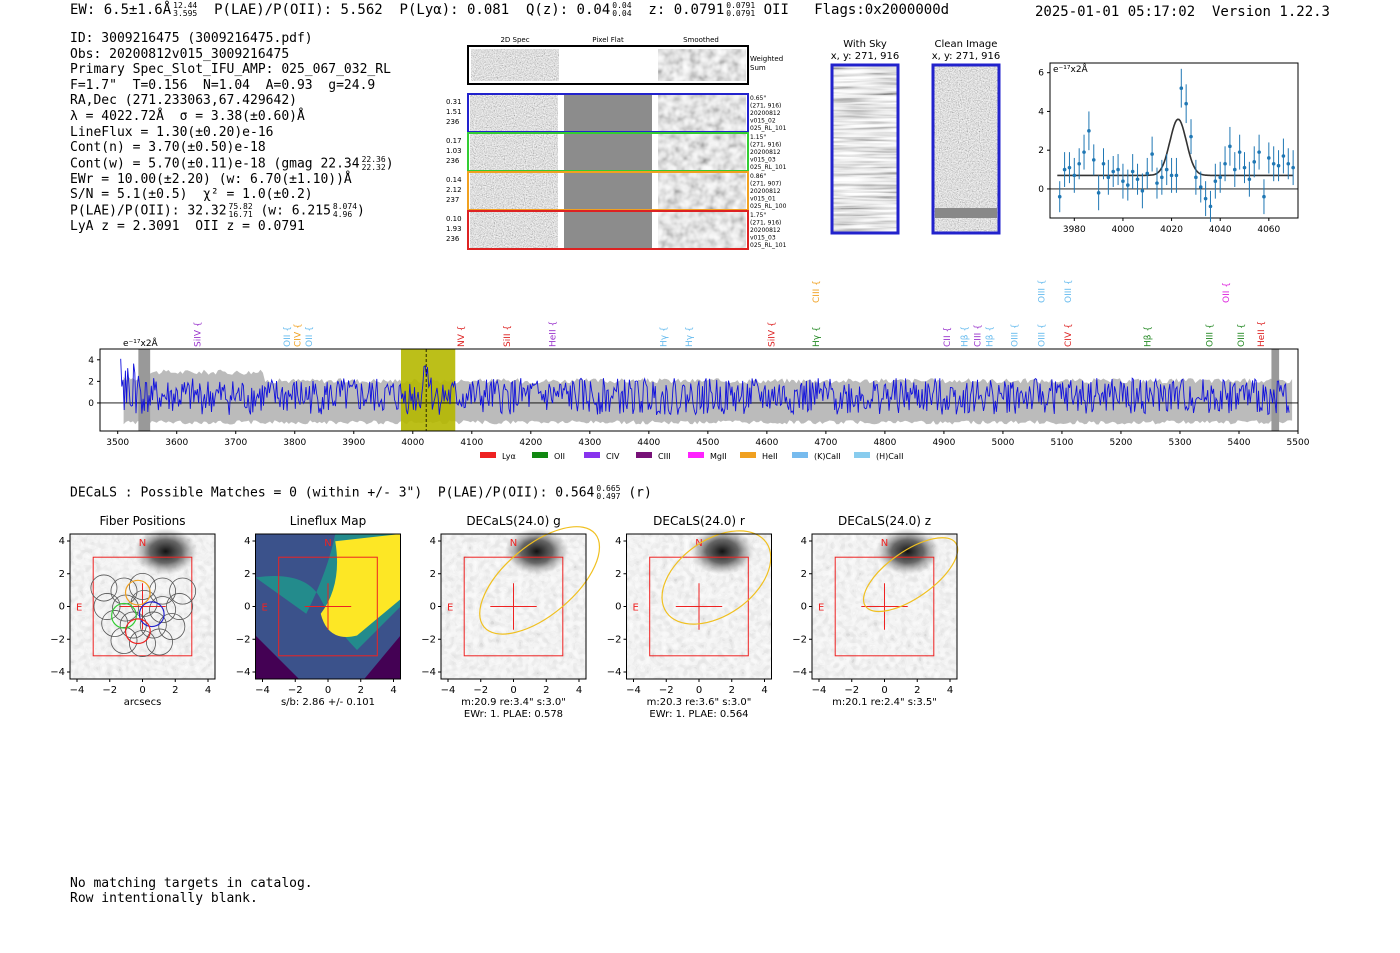 This screenshot has width=1400, height=953. I want to click on line-marker-label: OIII {, so click(1016, 335).